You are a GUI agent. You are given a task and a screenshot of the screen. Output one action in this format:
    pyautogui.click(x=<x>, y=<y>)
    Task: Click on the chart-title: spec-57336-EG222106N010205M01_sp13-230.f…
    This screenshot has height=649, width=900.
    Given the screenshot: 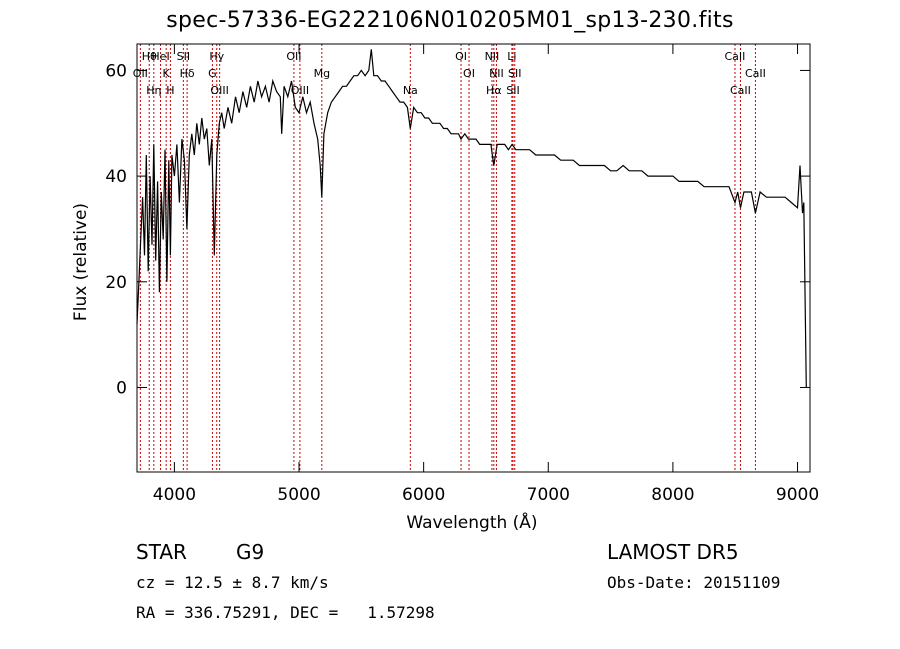 What is the action you would take?
    pyautogui.click(x=450, y=20)
    